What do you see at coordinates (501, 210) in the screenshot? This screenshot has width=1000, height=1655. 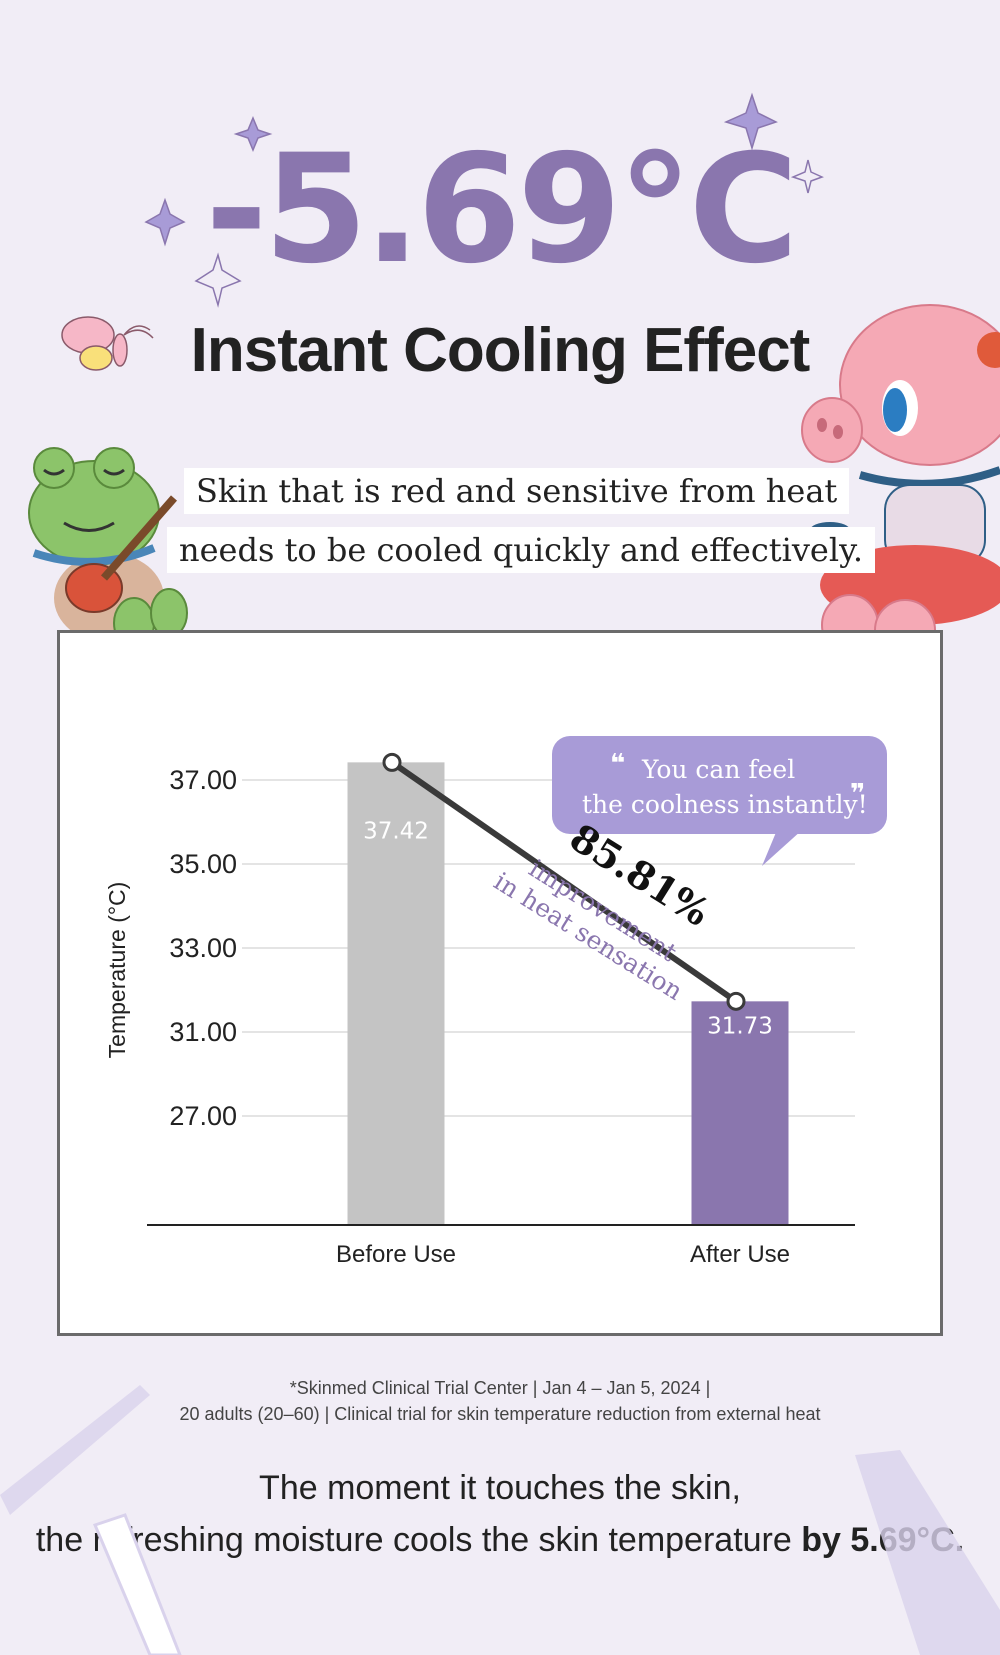 I see `hero-temperature-value: -5.69°C` at bounding box center [501, 210].